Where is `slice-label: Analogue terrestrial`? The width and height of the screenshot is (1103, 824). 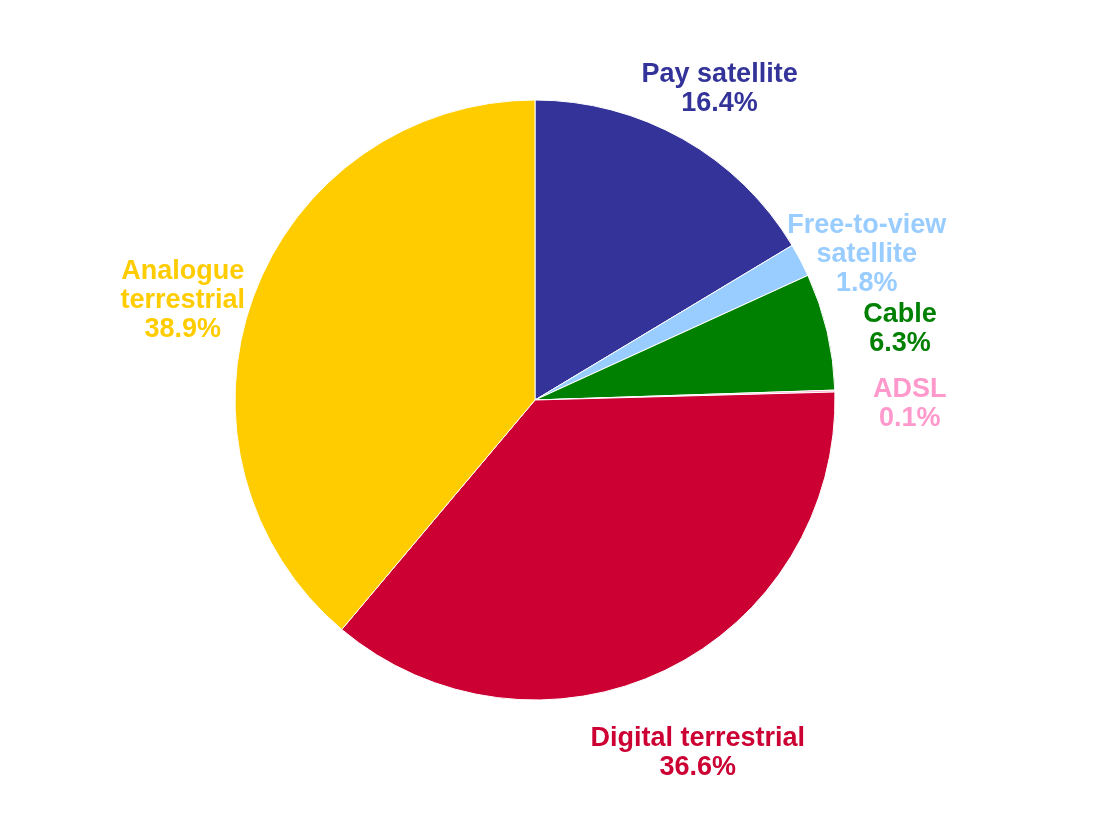 slice-label: Analogue terrestrial is located at coordinates (183, 285).